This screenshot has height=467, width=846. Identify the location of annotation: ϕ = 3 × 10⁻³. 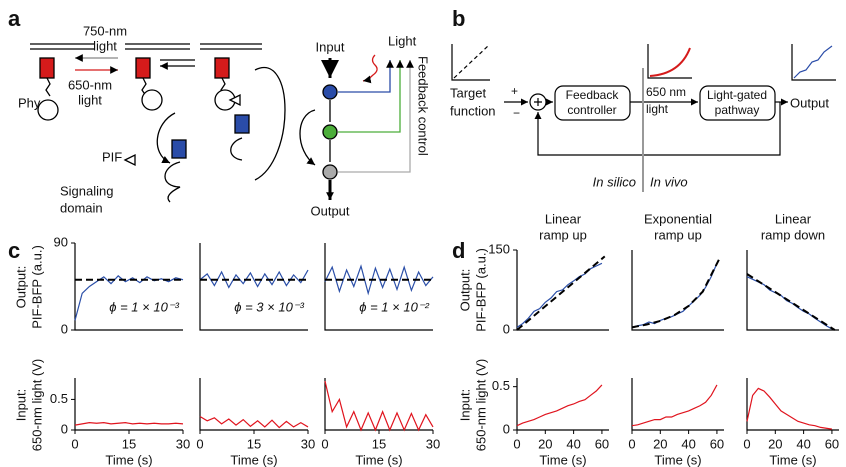
(269, 306).